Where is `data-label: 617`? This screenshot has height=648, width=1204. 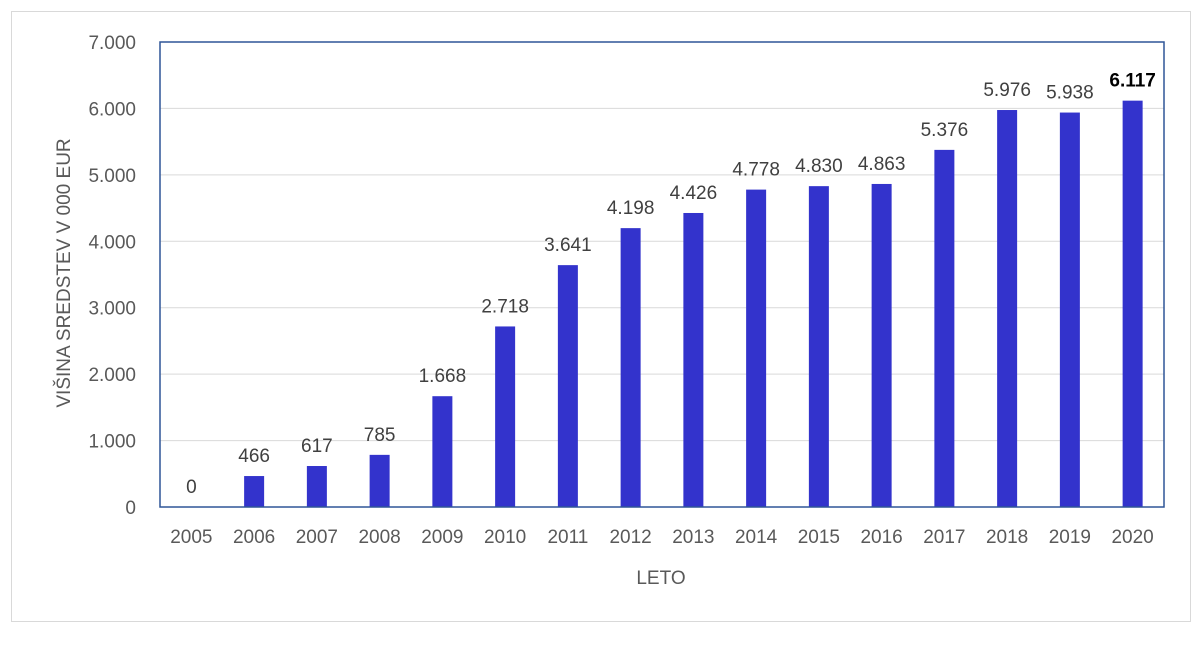 data-label: 617 is located at coordinates (317, 446).